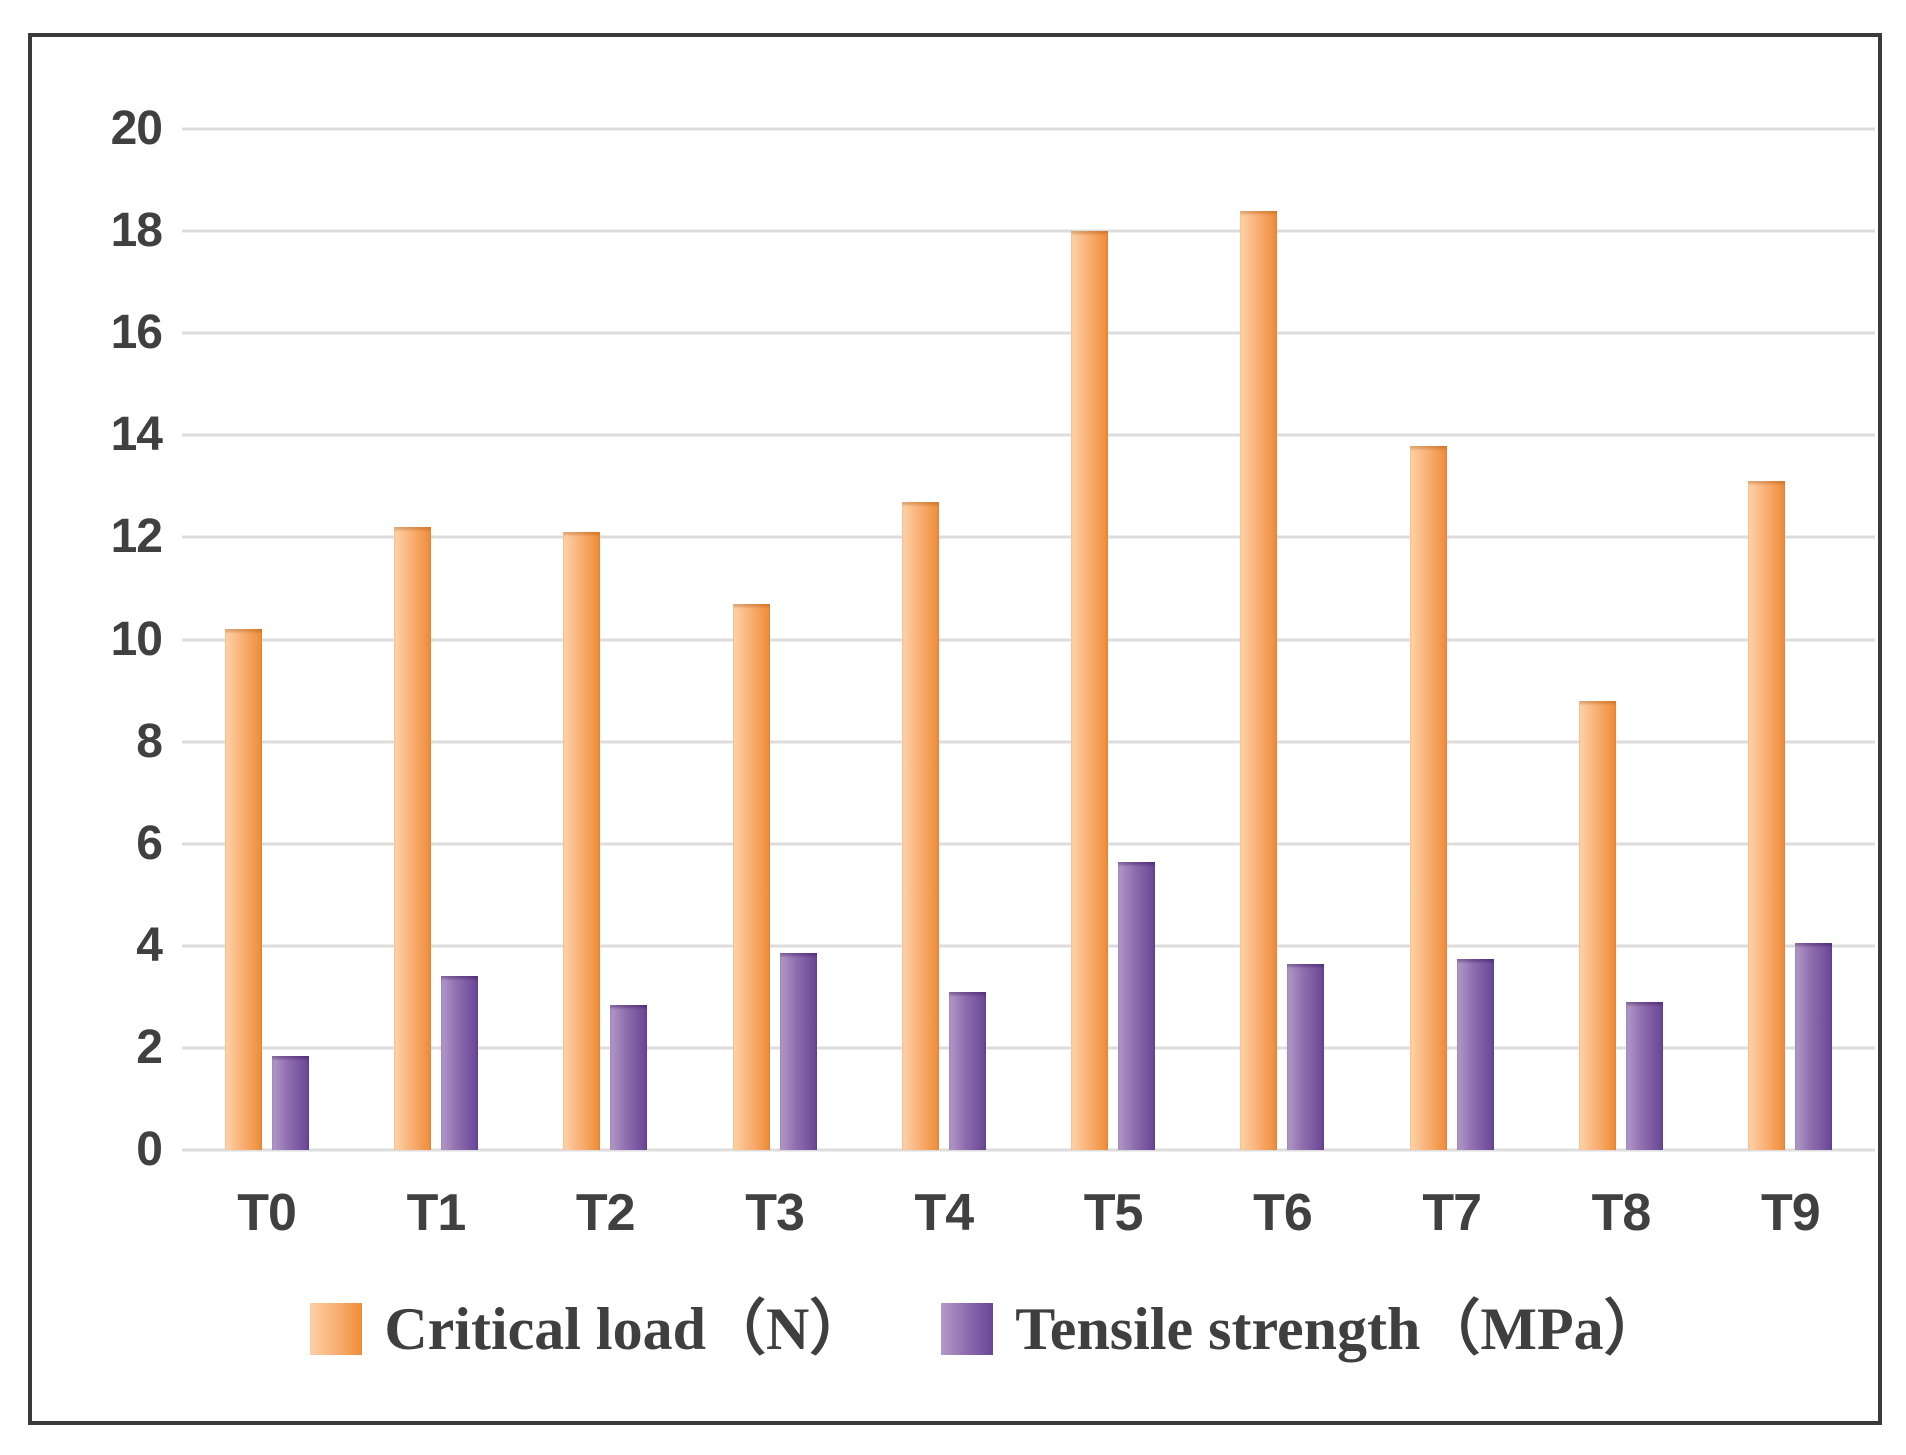  I want to click on y-tick-label-18: 18, so click(136, 231).